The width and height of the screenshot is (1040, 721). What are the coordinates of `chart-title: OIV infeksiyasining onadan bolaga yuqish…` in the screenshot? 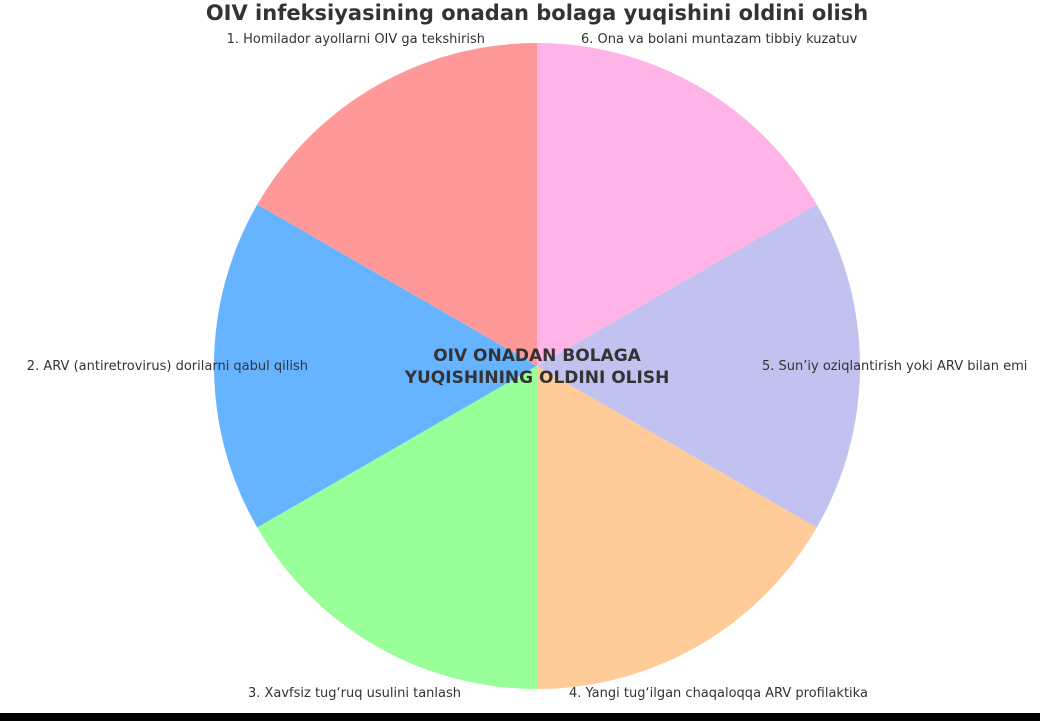 It's located at (537, 13).